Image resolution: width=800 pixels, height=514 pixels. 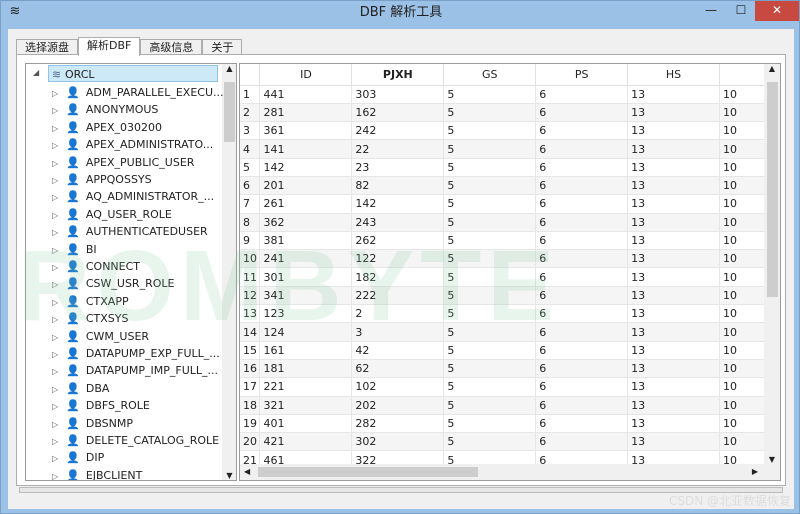 I want to click on tree-item: ▷ 👤 EJBCLIENT, so click(x=97, y=473).